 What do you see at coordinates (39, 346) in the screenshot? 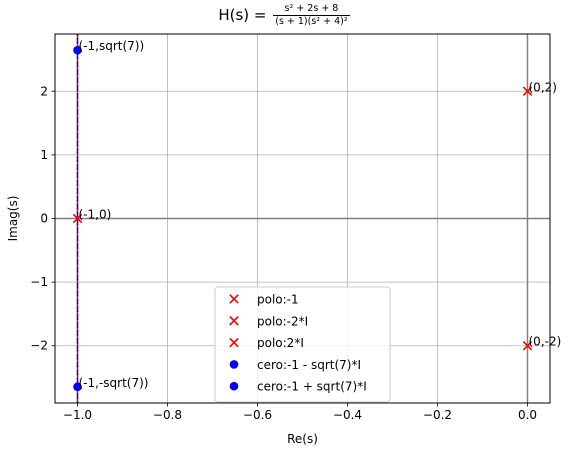
I see `y-tick-label: −2` at bounding box center [39, 346].